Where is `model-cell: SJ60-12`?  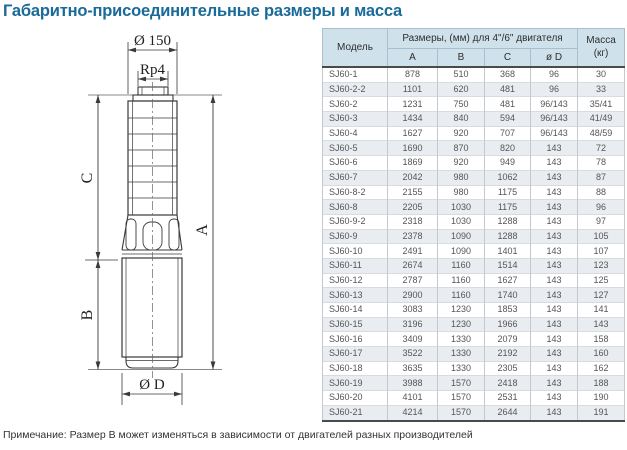
model-cell: SJ60-12 is located at coordinates (355, 280).